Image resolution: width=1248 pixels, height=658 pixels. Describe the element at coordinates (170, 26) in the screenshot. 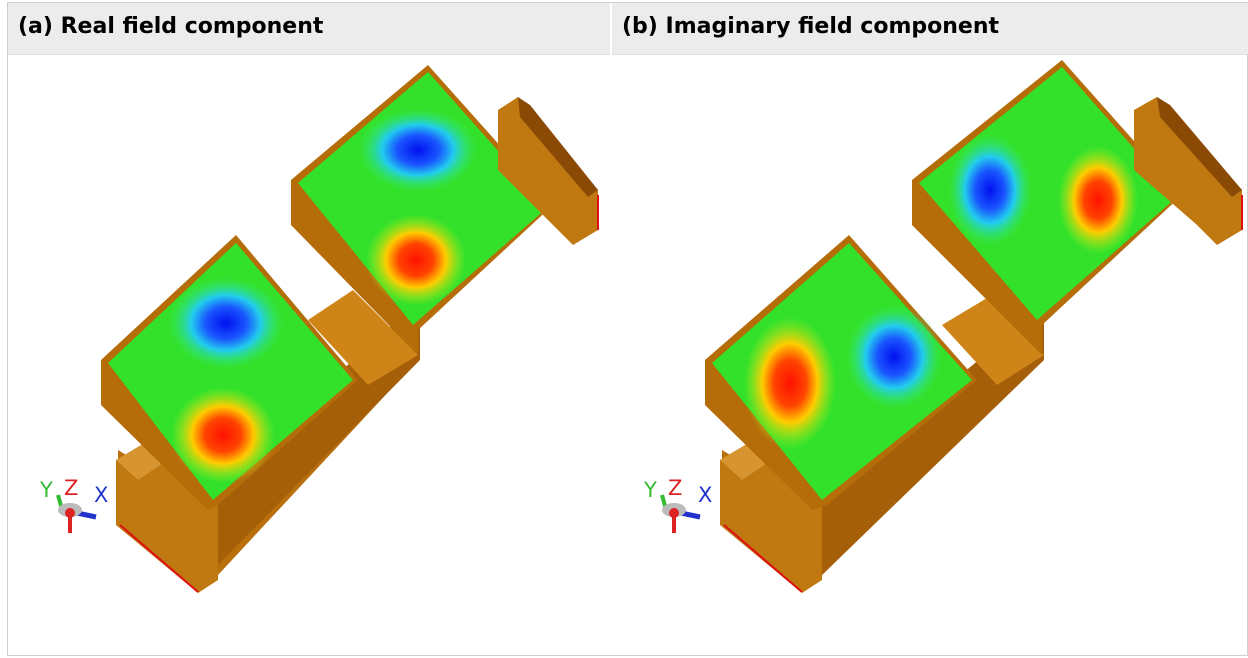

I see `panel-title: (a) Real field component` at that location.